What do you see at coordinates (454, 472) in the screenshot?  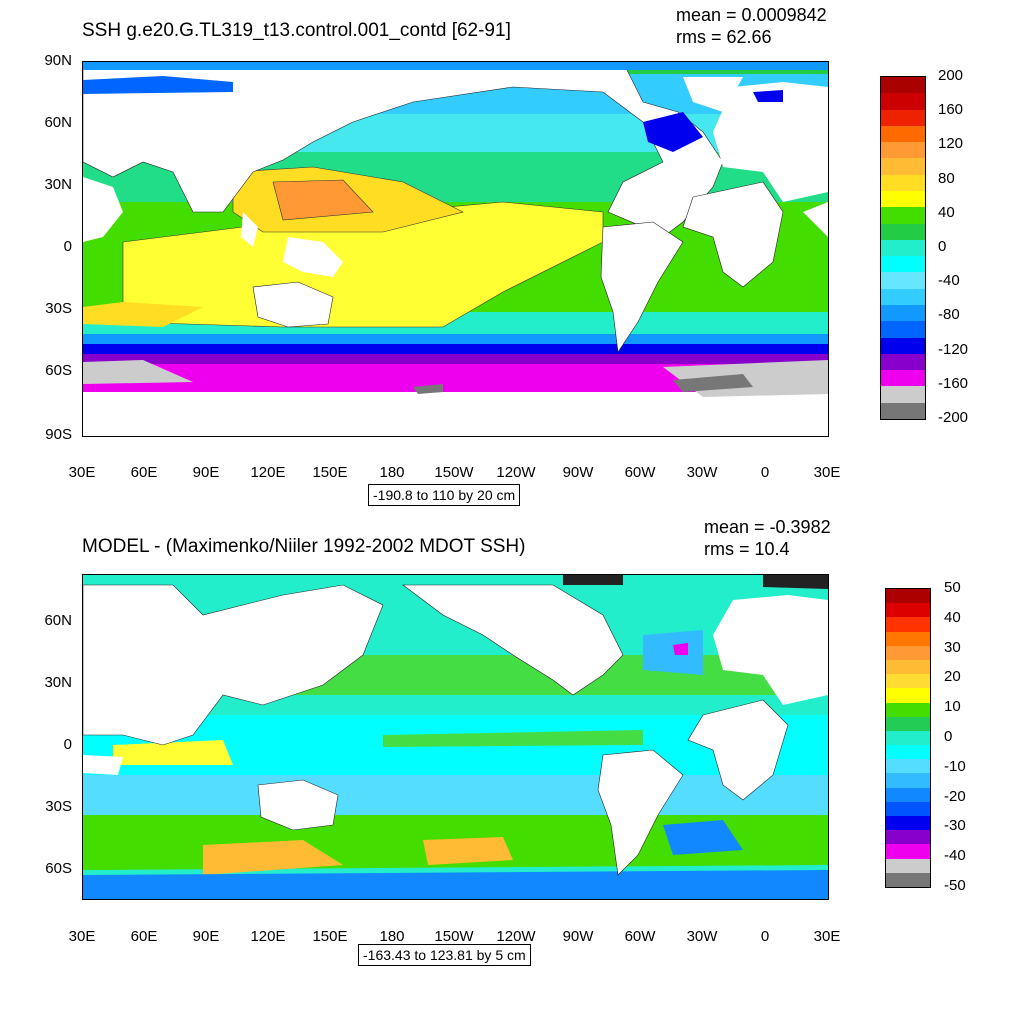 I see `top-lon-label: 150W` at bounding box center [454, 472].